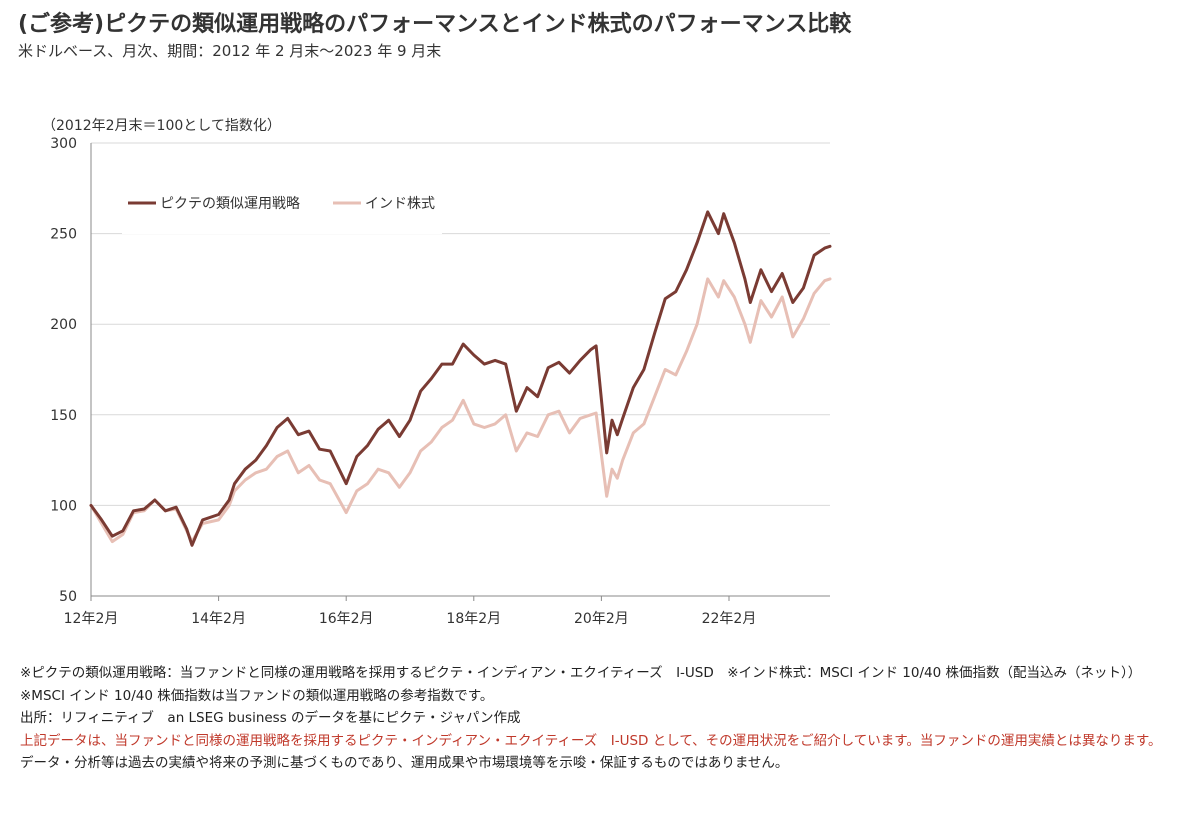 The width and height of the screenshot is (1200, 828). What do you see at coordinates (230, 51) in the screenshot?
I see `page-subtitle: 米ドルベース、月次、期間：2012 年 2 月末～2023 年 9 月末` at bounding box center [230, 51].